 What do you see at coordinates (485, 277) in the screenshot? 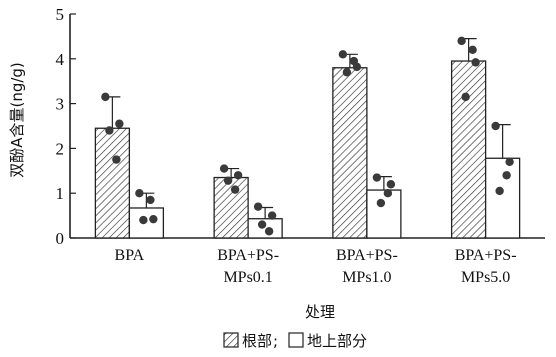
I see `x-tick-label: MPs5.0` at bounding box center [485, 277].